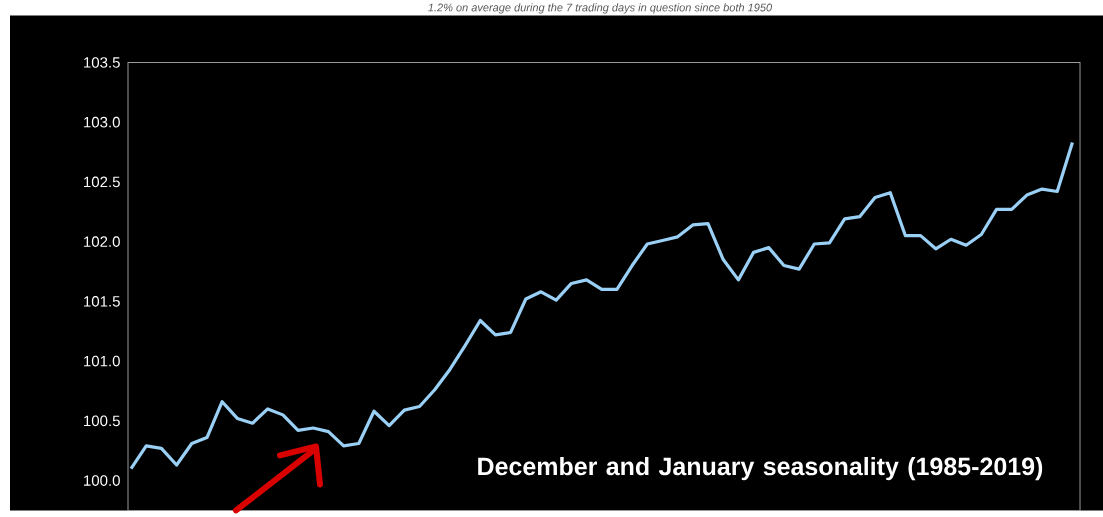 This screenshot has height=517, width=1103. What do you see at coordinates (102, 301) in the screenshot?
I see `y-tick-label: 101.5` at bounding box center [102, 301].